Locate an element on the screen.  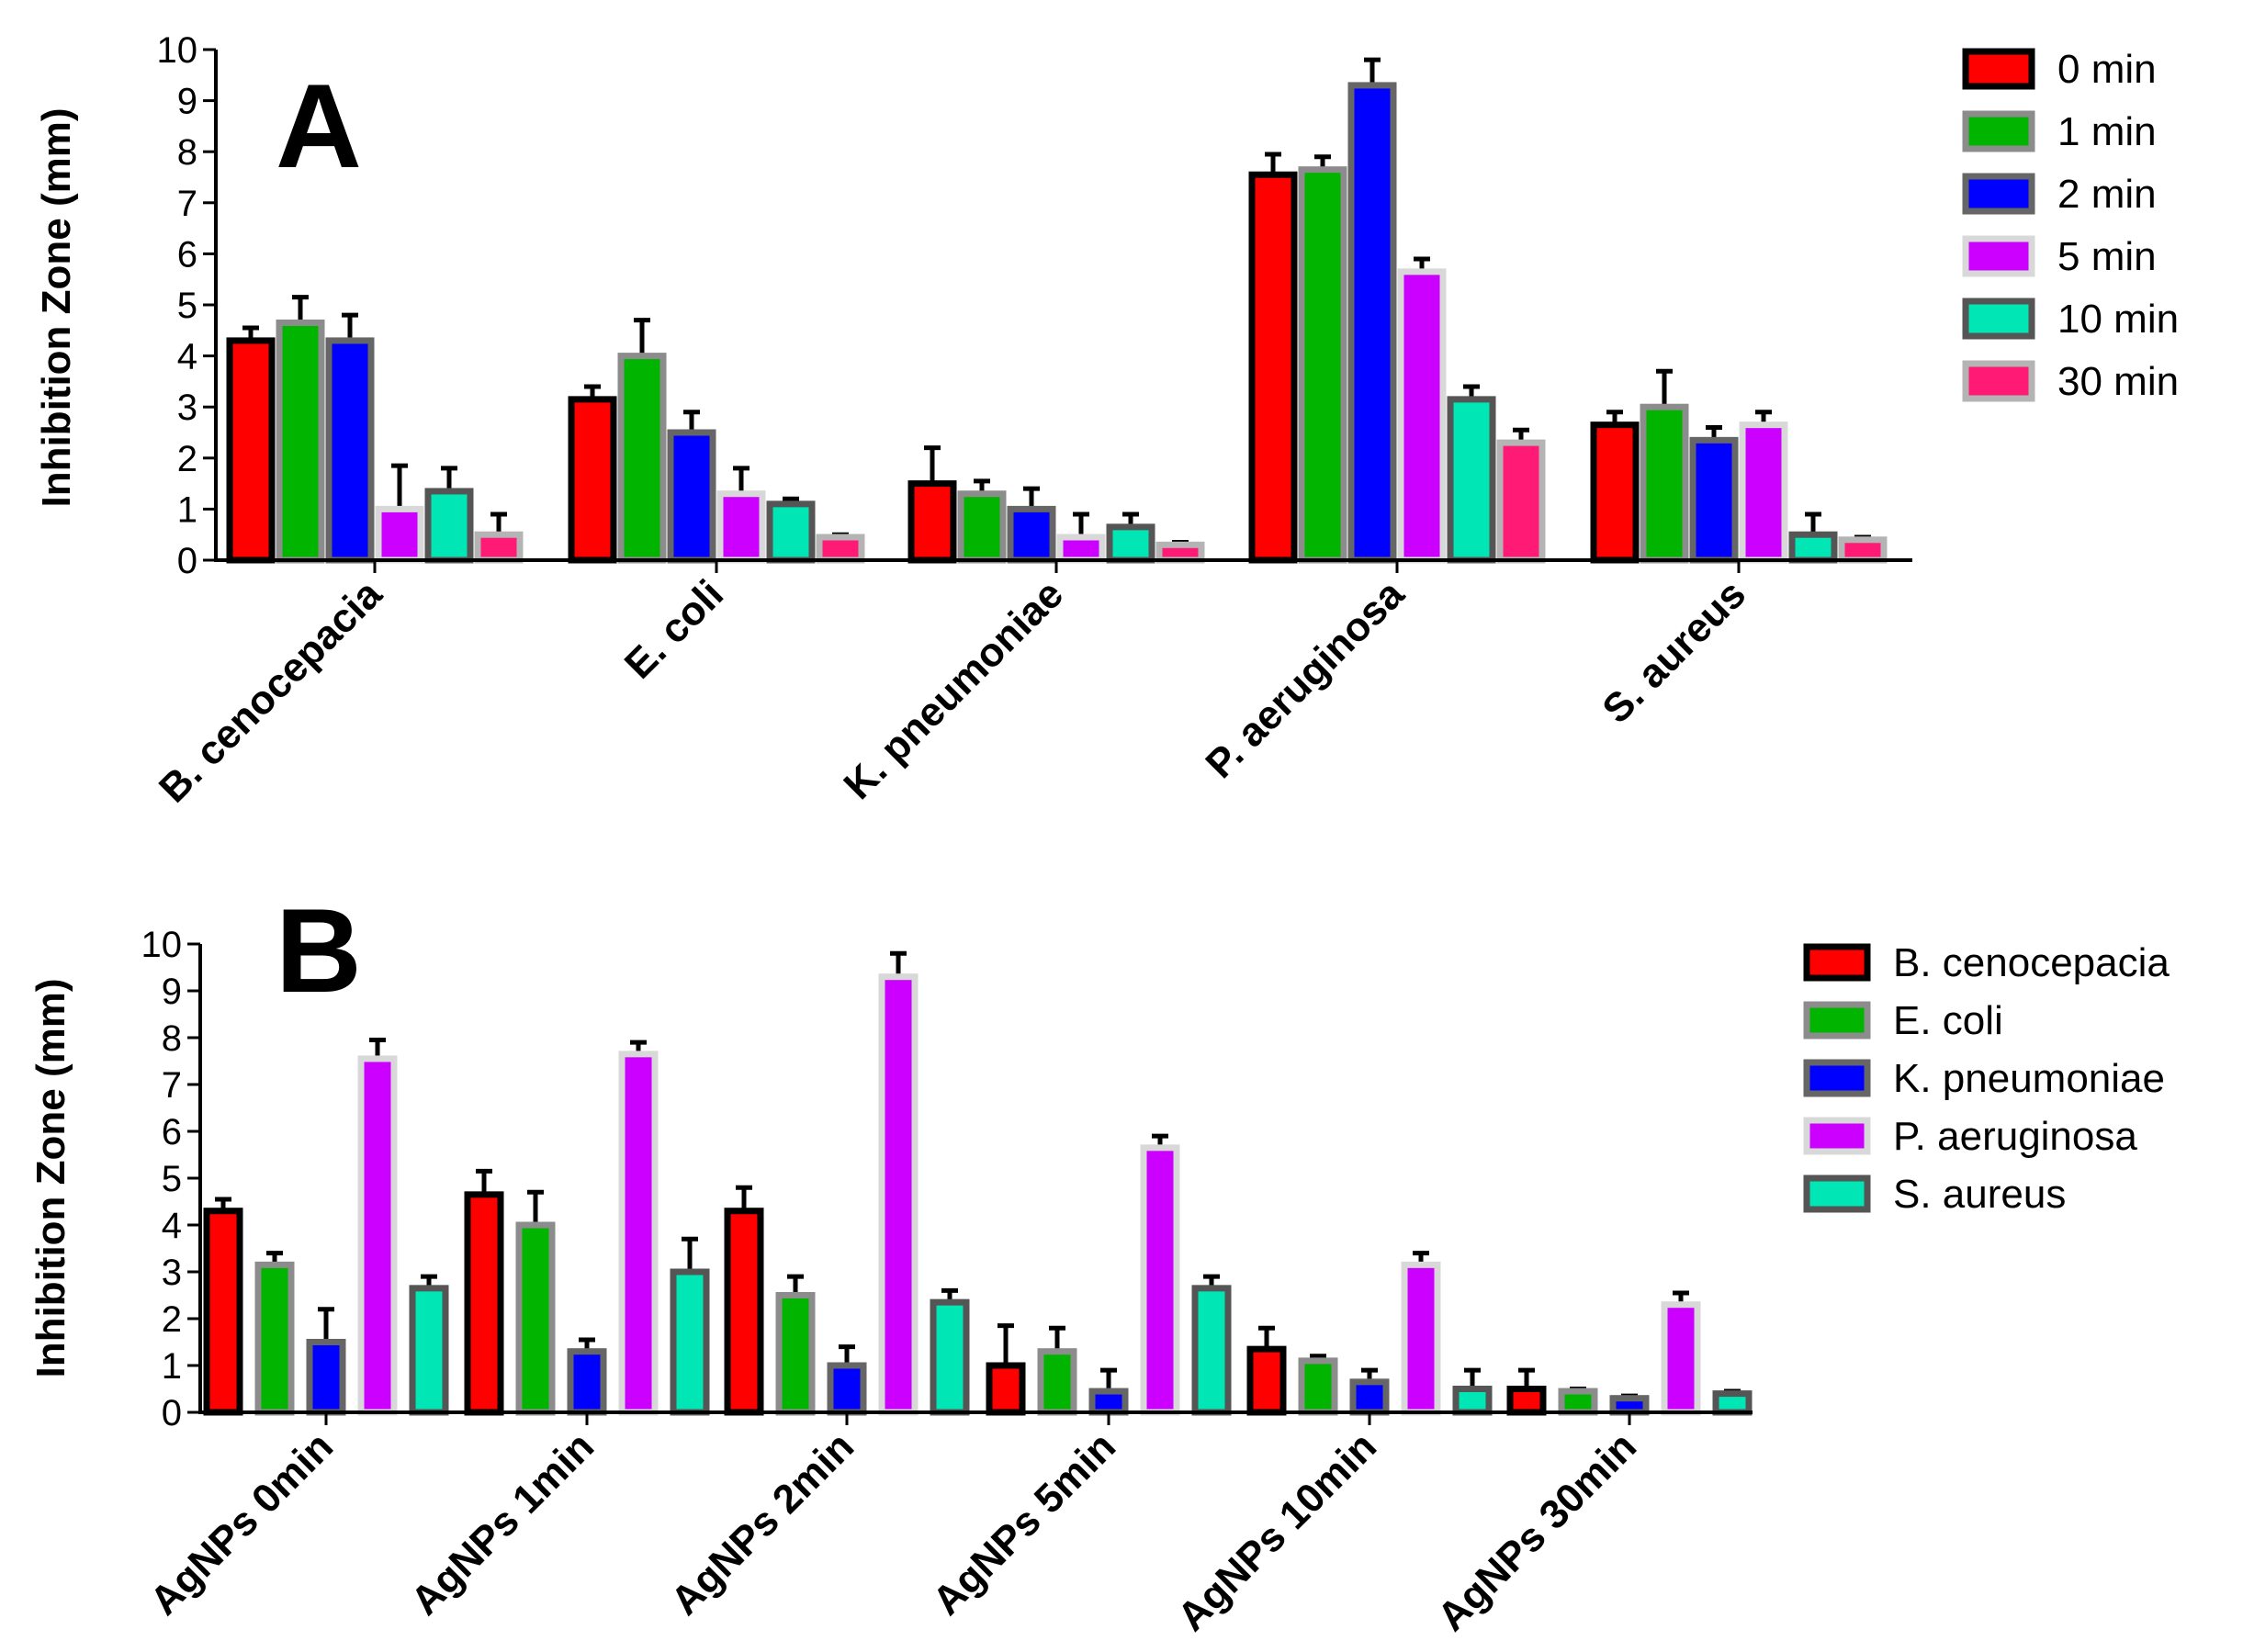
bar-s-aureus-30-min is located at coordinates (1863, 550).